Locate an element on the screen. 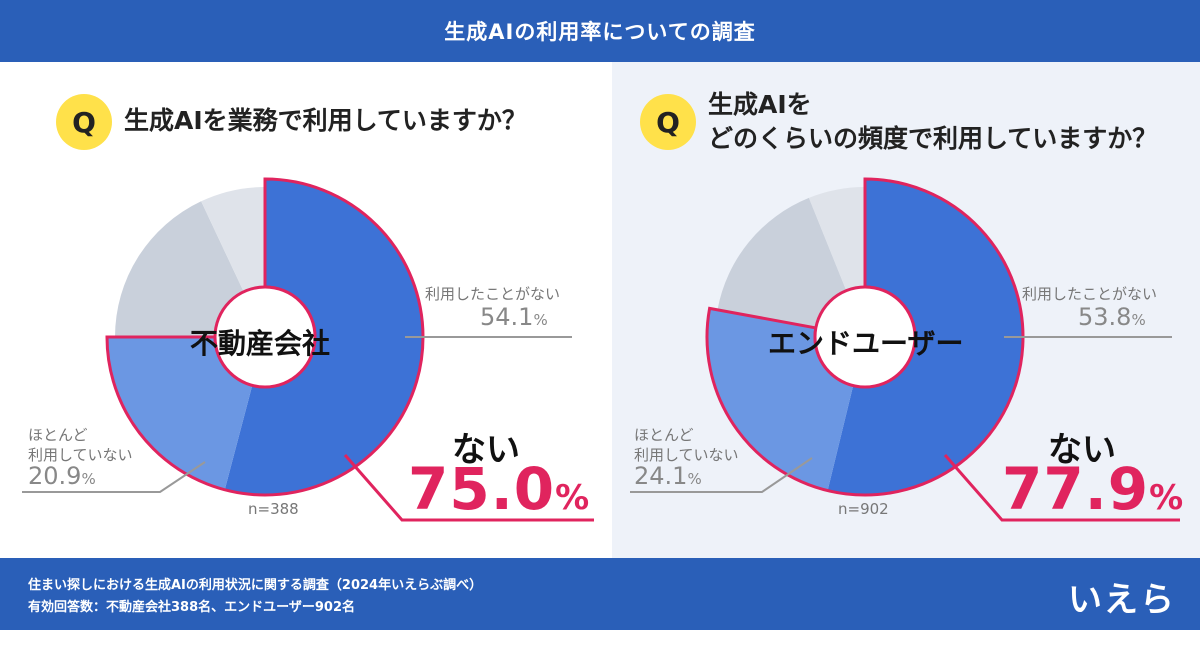 The height and width of the screenshot is (670, 1200). question-right-line2: どのくらいの頻度で利用していますか？ is located at coordinates (933, 138).